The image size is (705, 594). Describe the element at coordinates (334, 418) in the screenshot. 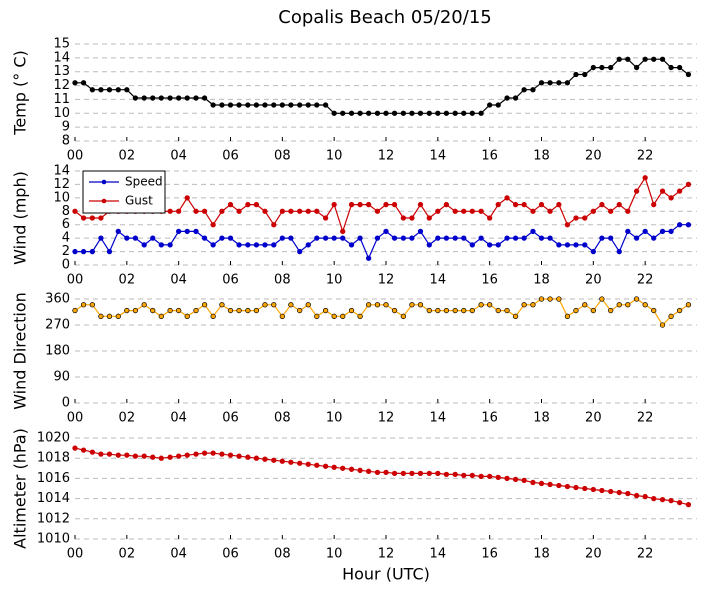

I see `x-tick-label: 10` at that location.